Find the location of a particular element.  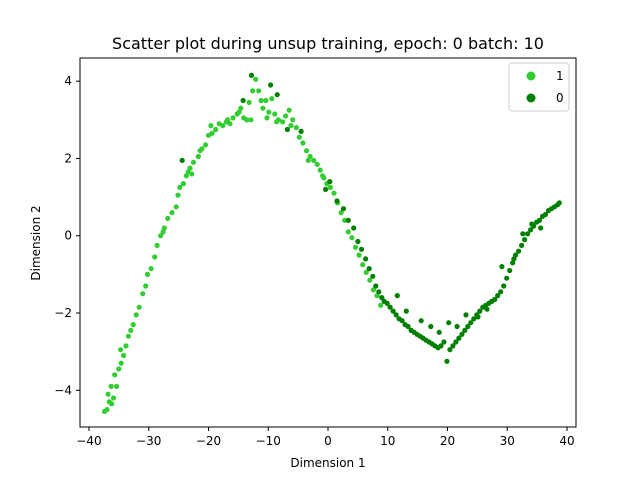

x-axis: −40 −30 −20 −10 0 10 20 30 40 is located at coordinates (325, 437).